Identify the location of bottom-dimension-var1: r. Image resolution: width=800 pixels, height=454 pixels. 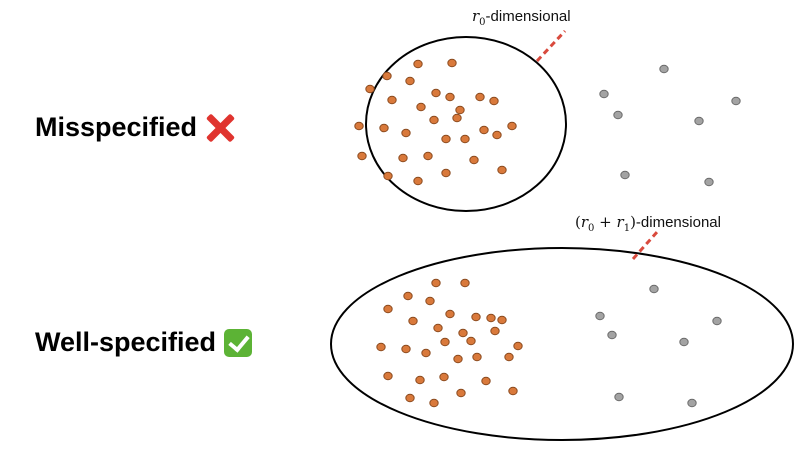
(620, 222).